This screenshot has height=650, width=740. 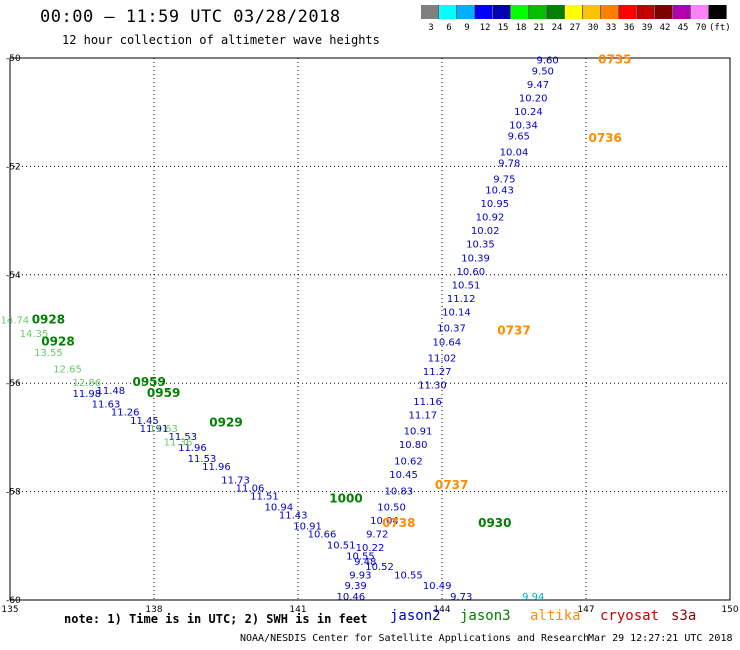 I want to click on colorbar-label: 3, so click(x=431, y=28).